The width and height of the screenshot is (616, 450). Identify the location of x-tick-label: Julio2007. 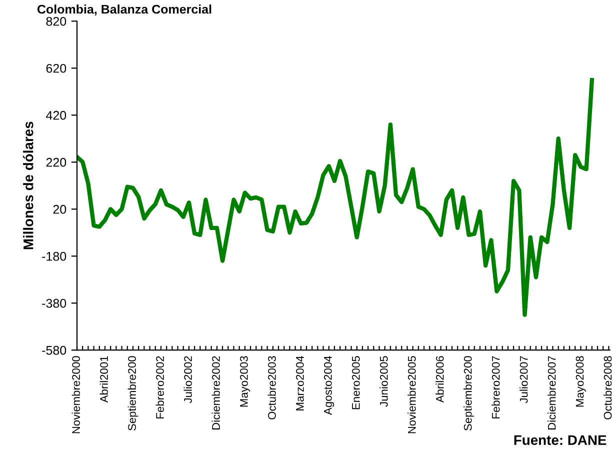
(524, 380).